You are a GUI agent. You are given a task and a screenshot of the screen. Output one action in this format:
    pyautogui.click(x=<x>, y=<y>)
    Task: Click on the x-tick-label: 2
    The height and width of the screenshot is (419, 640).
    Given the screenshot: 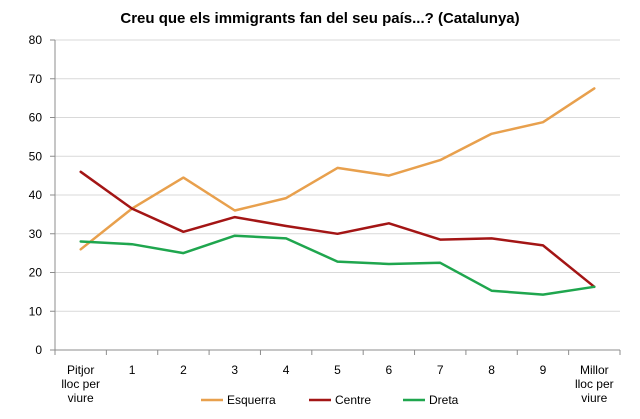 What is the action you would take?
    pyautogui.click(x=183, y=370)
    